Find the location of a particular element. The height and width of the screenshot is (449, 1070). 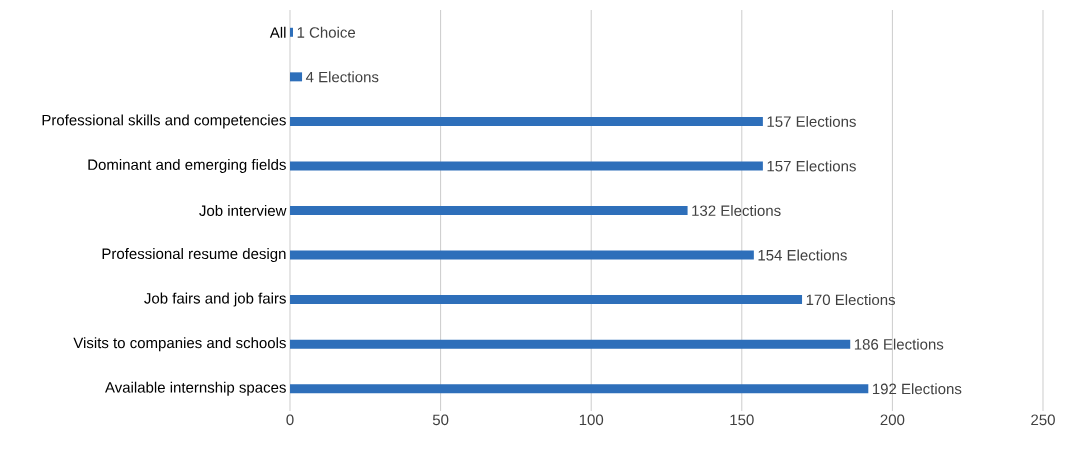

y-tick-label: Professional resume design is located at coordinates (194, 255).